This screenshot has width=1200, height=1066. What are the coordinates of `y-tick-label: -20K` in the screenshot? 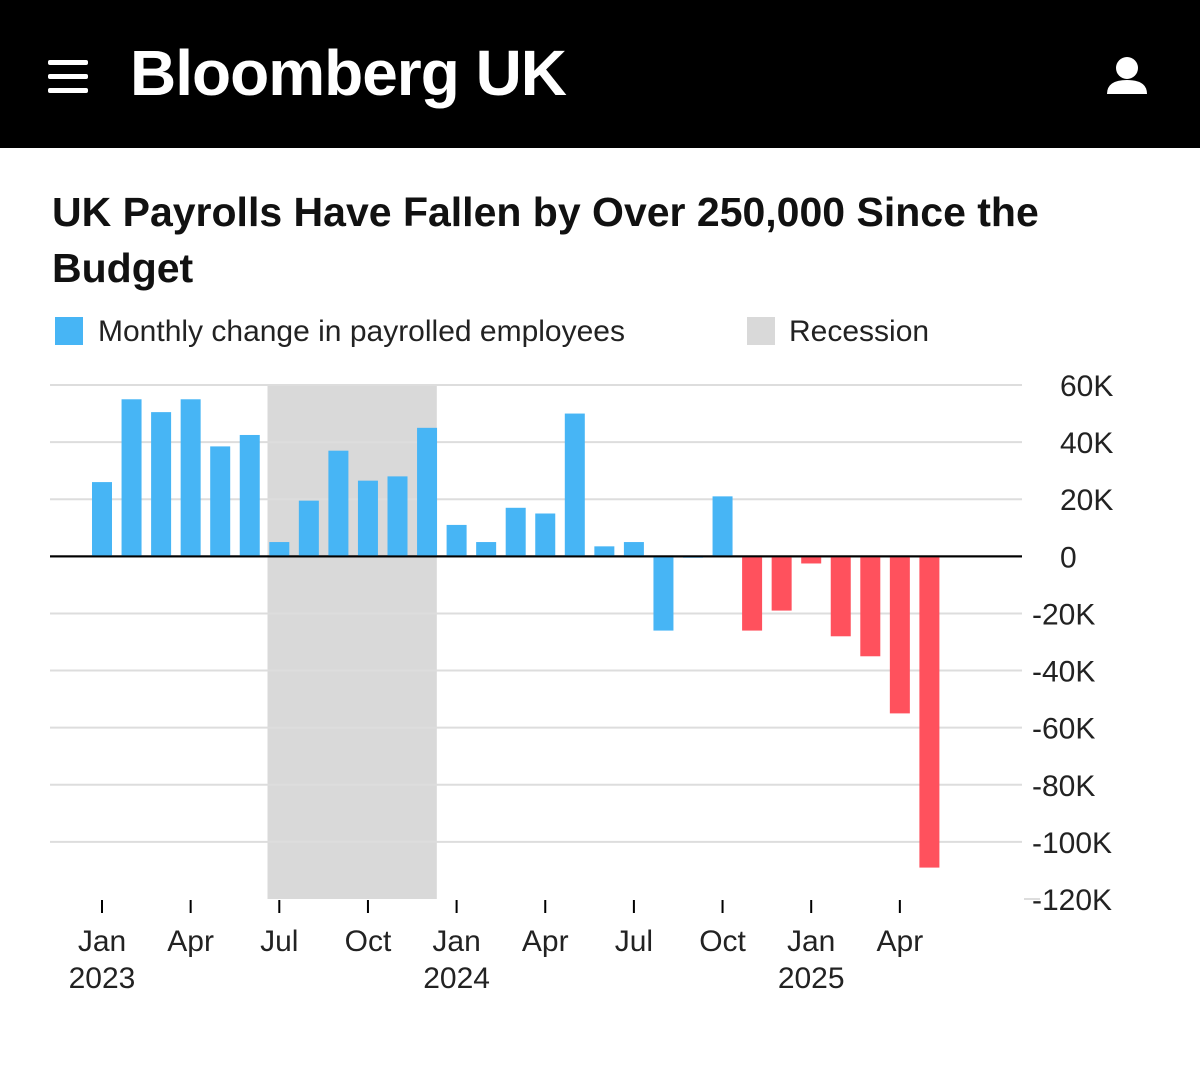 It's located at (1063, 614).